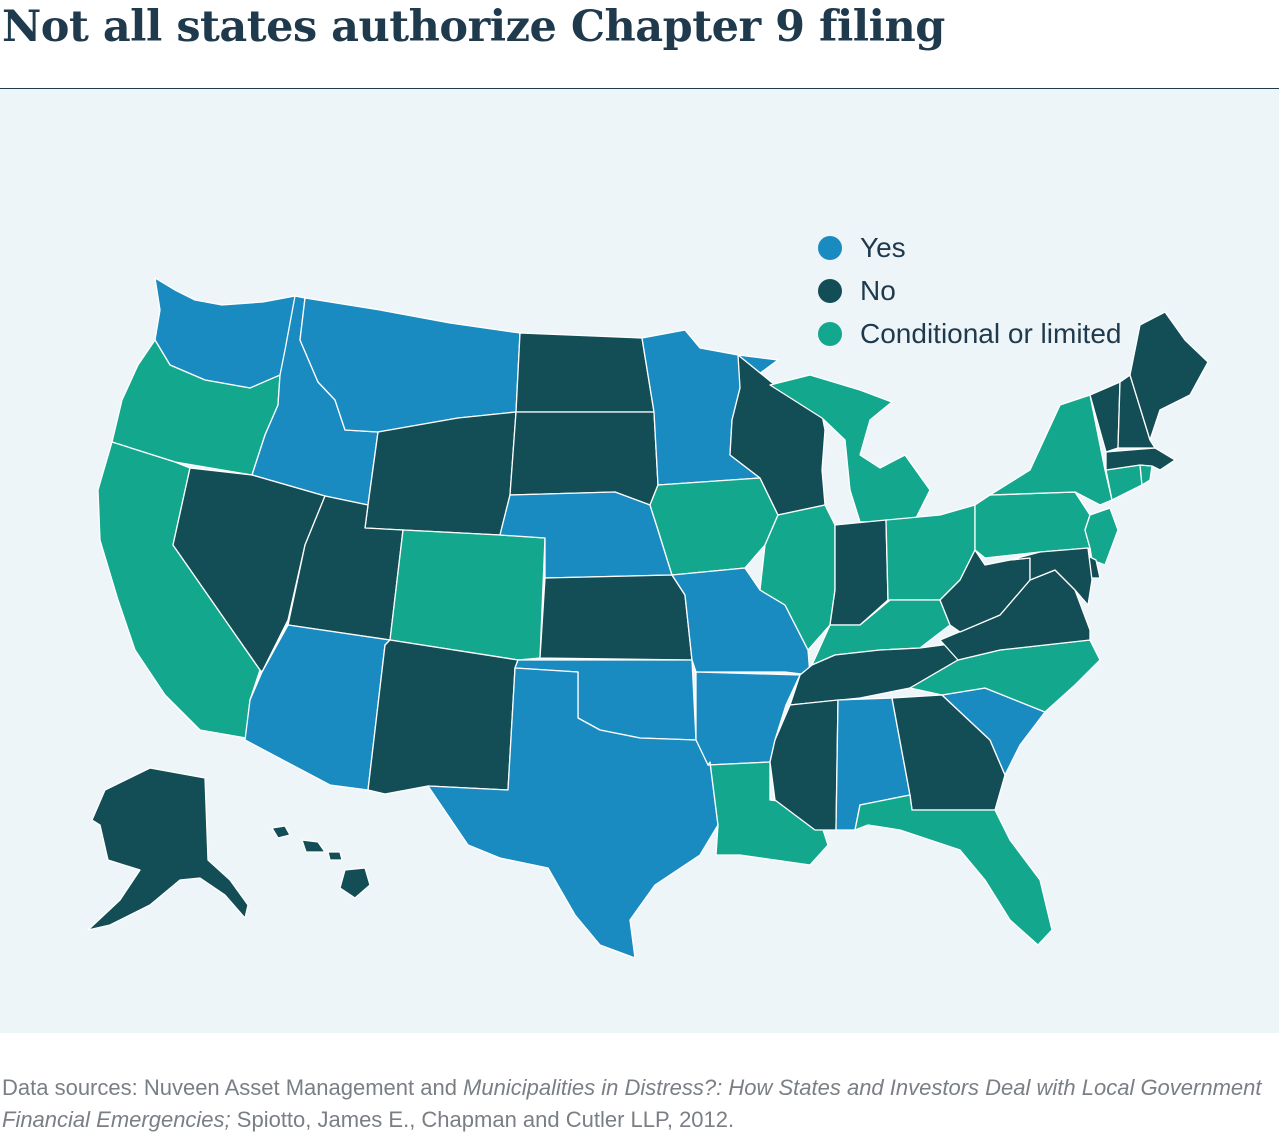 The width and height of the screenshot is (1279, 1141). What do you see at coordinates (573, 813) in the screenshot?
I see `state-TX` at bounding box center [573, 813].